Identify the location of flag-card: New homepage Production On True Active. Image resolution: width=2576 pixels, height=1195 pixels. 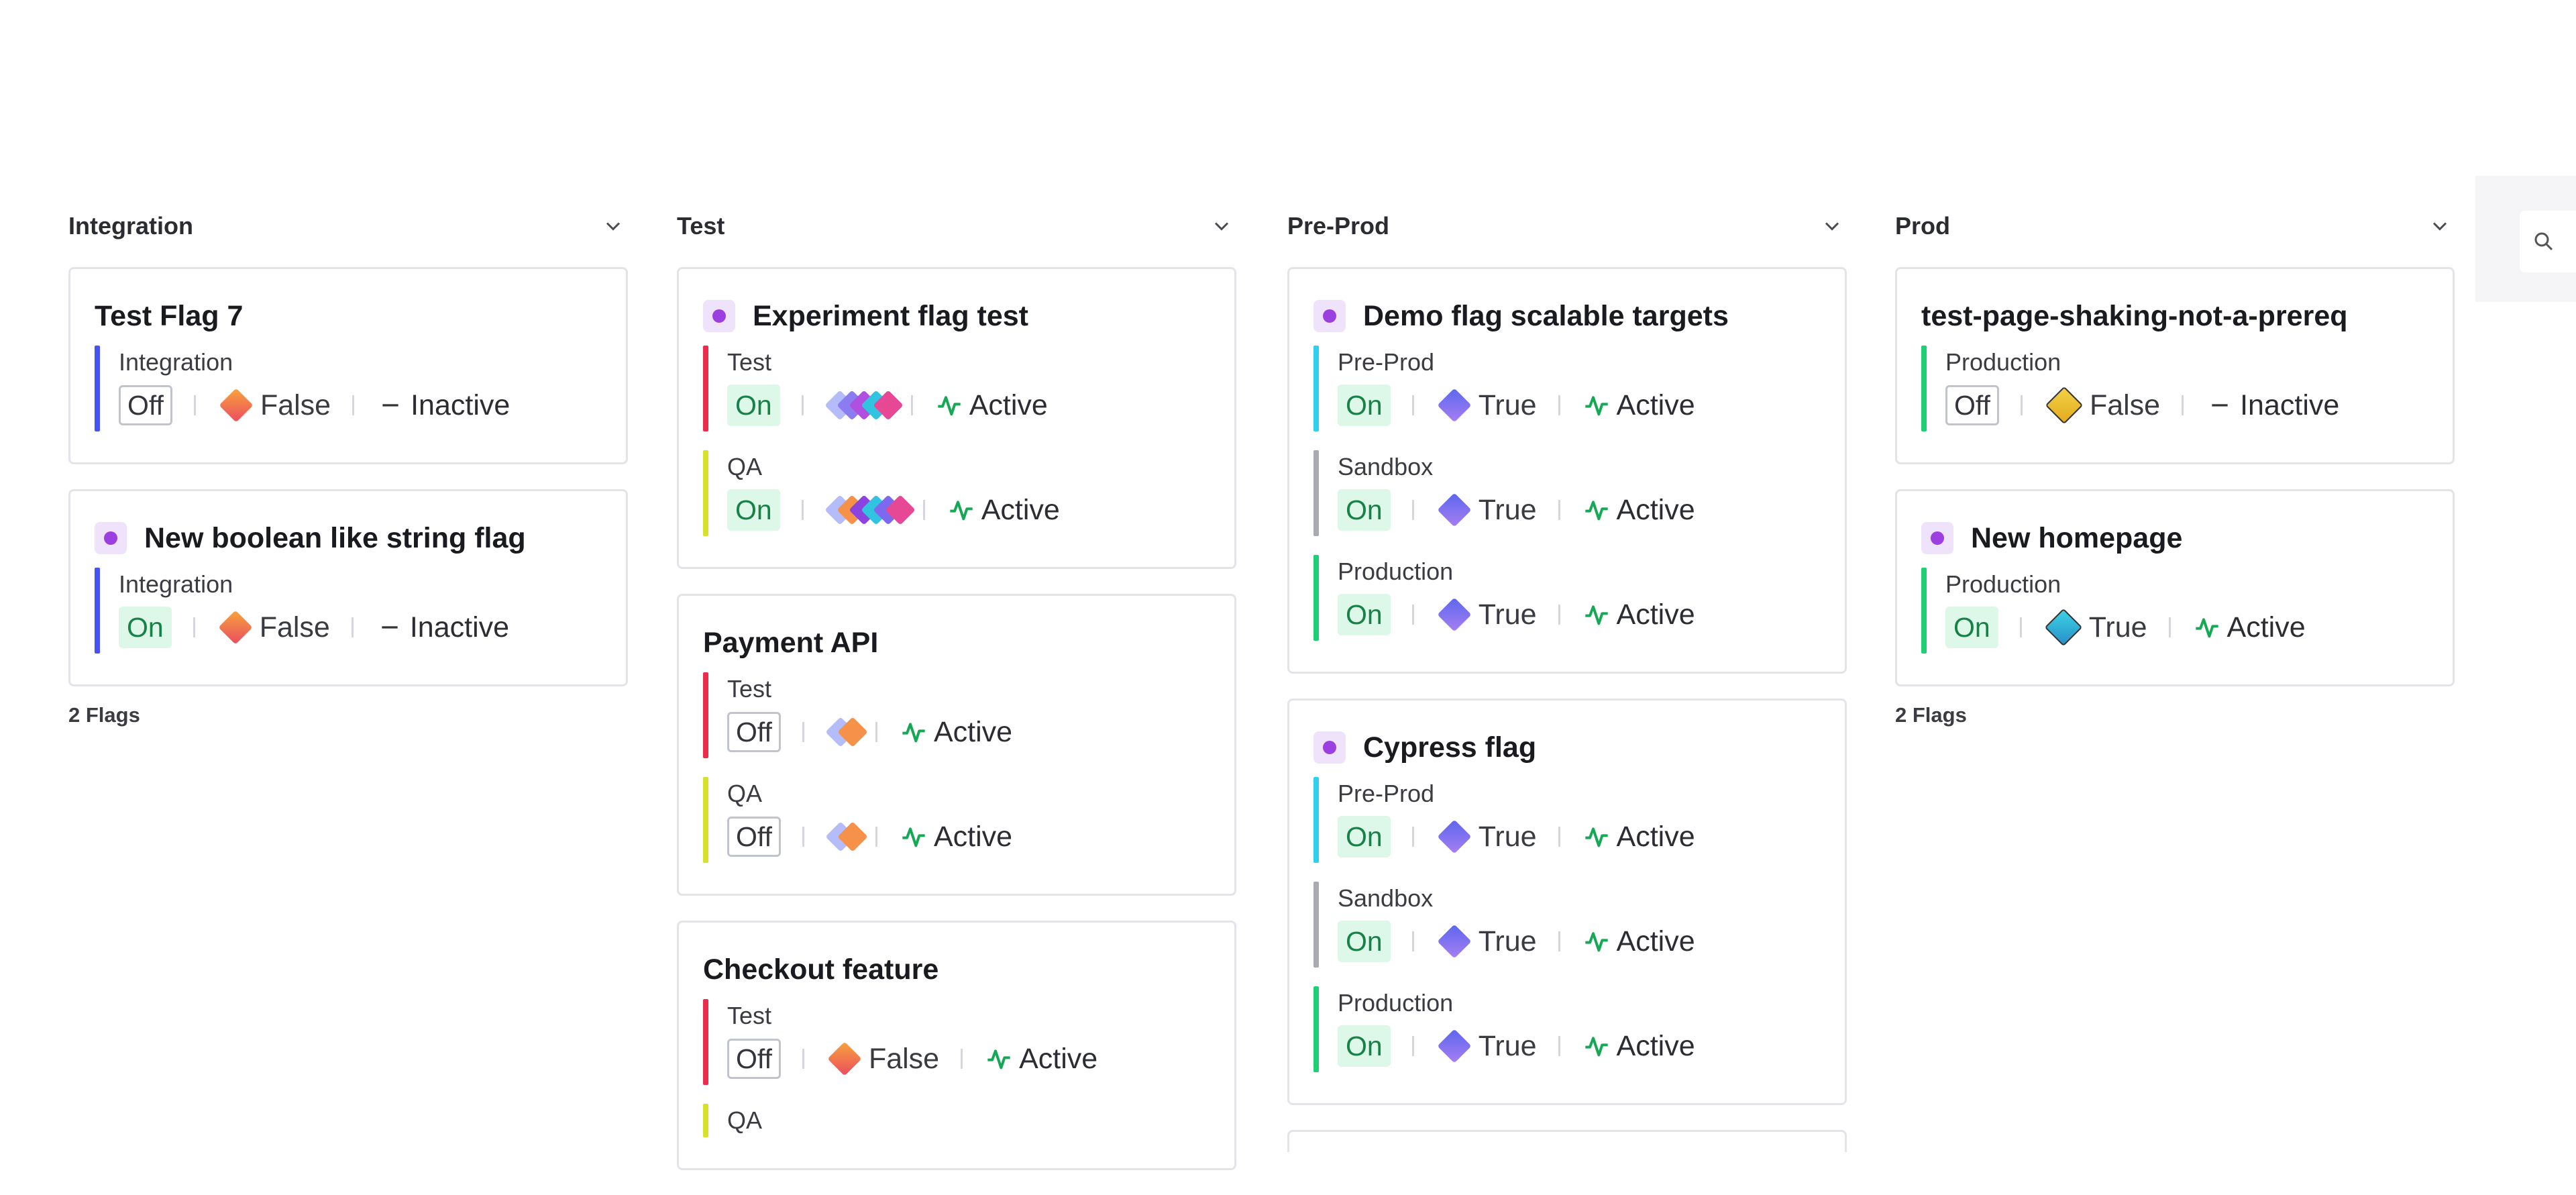
(2175, 587).